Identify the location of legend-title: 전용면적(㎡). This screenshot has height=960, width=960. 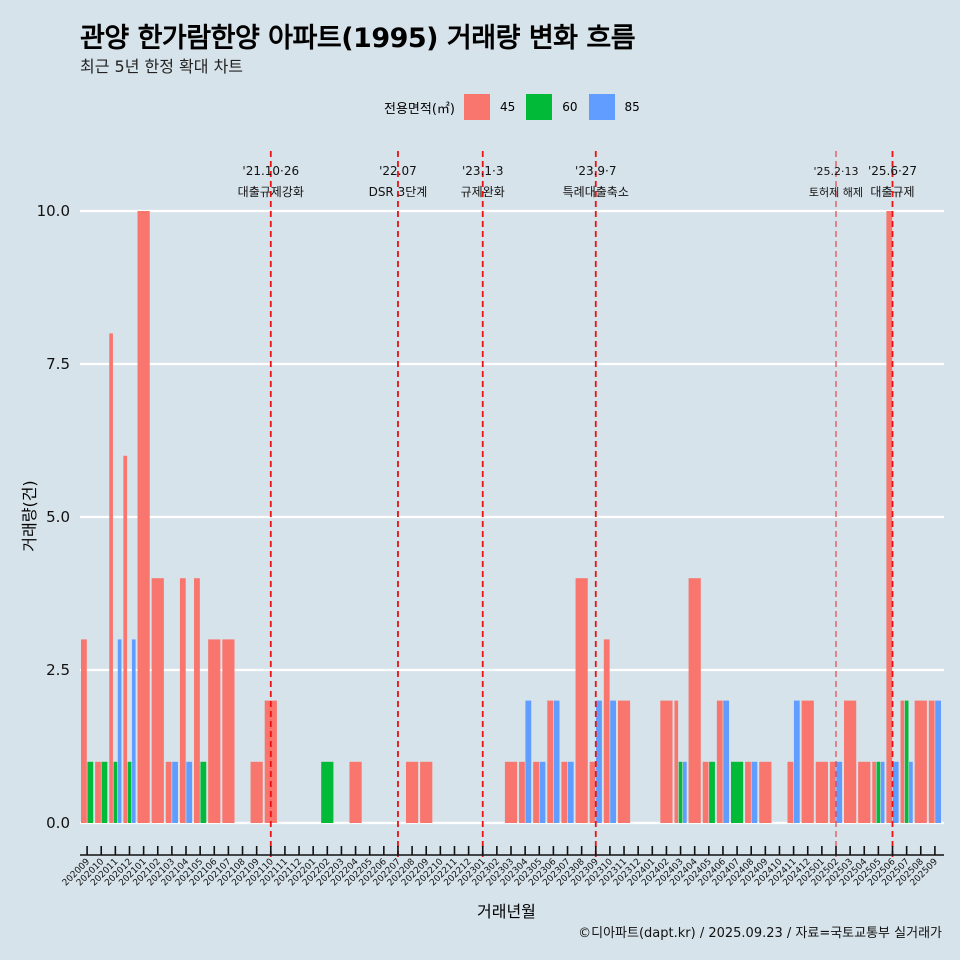
(419, 109).